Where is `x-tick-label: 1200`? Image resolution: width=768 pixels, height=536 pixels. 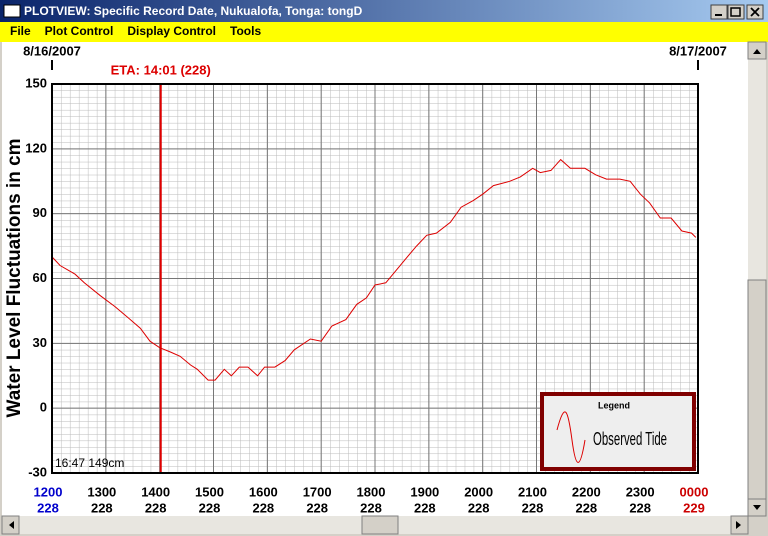 x-tick-label: 1200 is located at coordinates (48, 491).